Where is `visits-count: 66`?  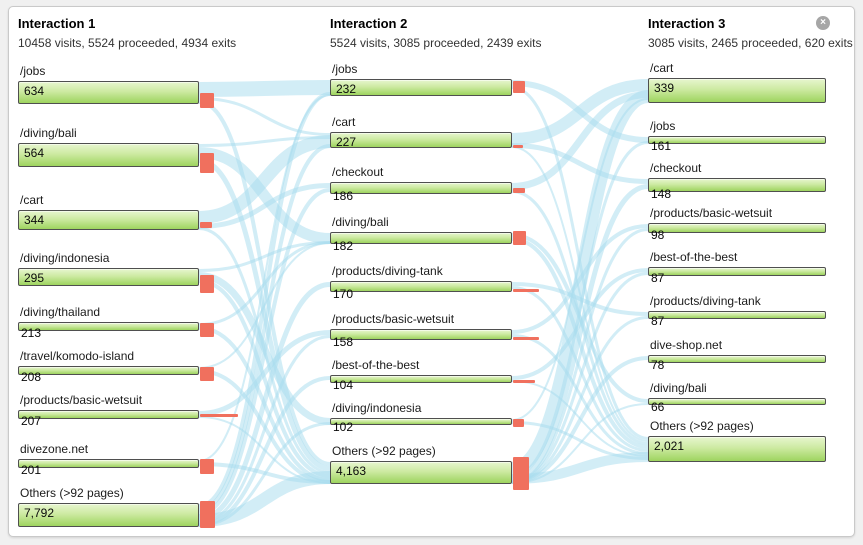
visits-count: 66 is located at coordinates (658, 407).